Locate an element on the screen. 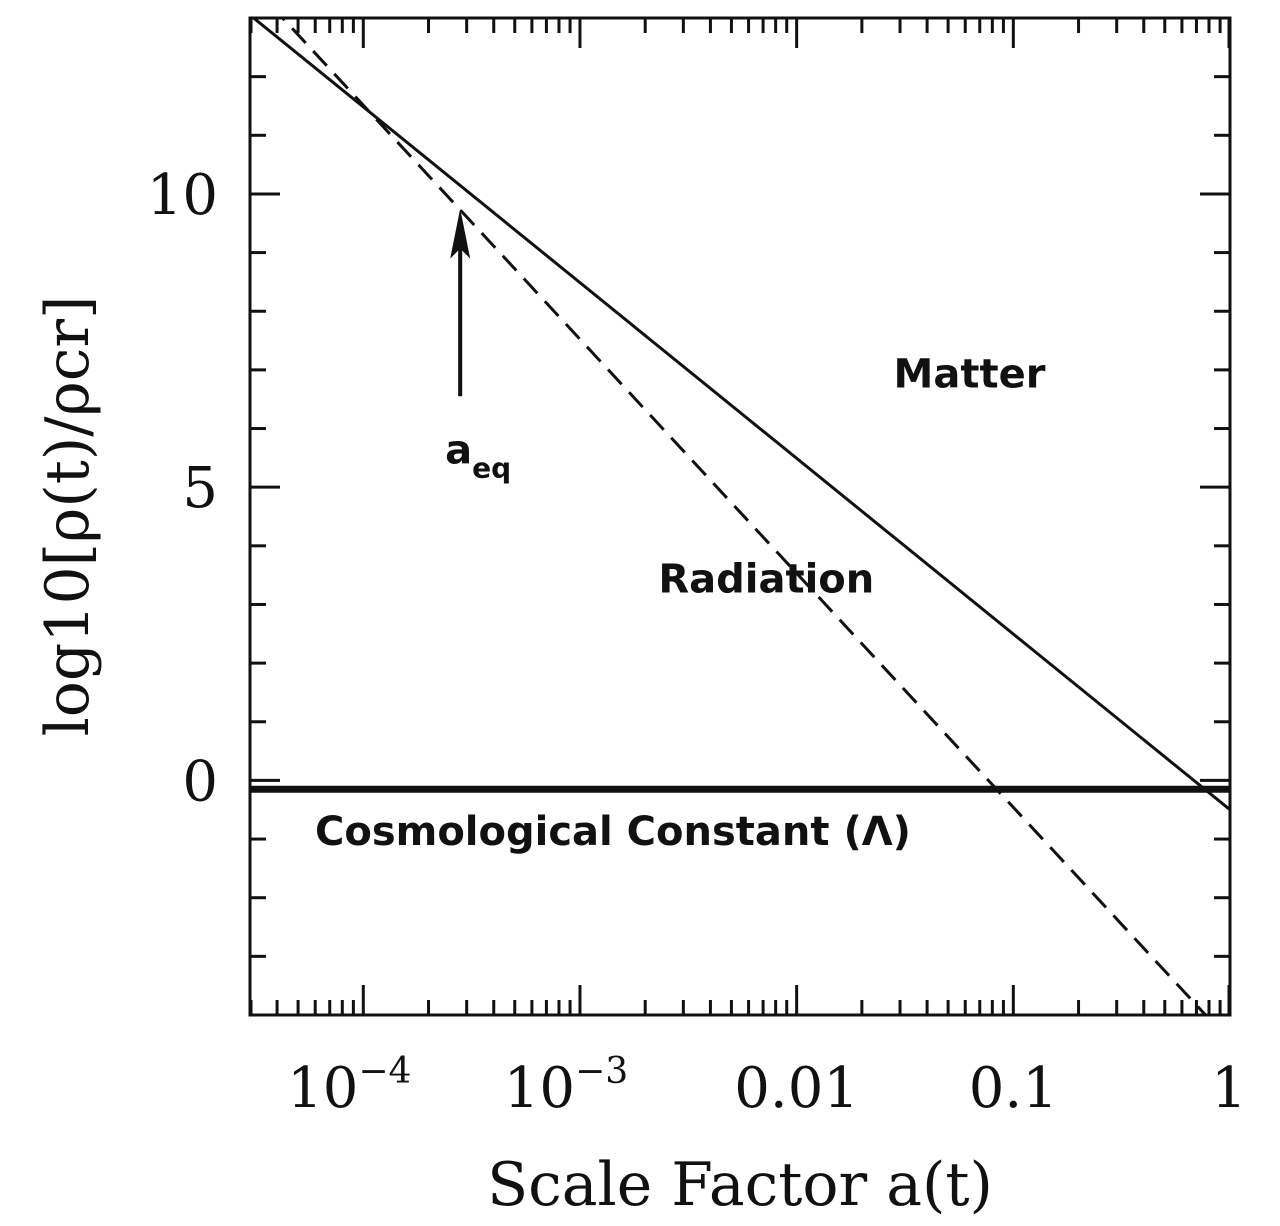 The height and width of the screenshot is (1226, 1280). cosmological-constant-label: Cosmological Constant (Λ) is located at coordinates (613, 832).